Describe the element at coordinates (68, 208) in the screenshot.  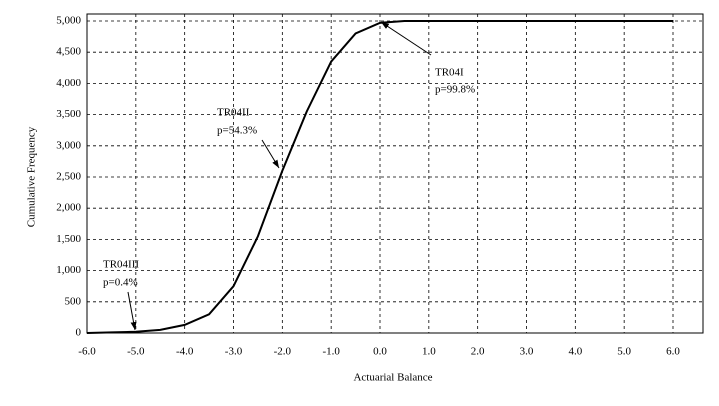
I see `y-tick-label: 2,000` at that location.